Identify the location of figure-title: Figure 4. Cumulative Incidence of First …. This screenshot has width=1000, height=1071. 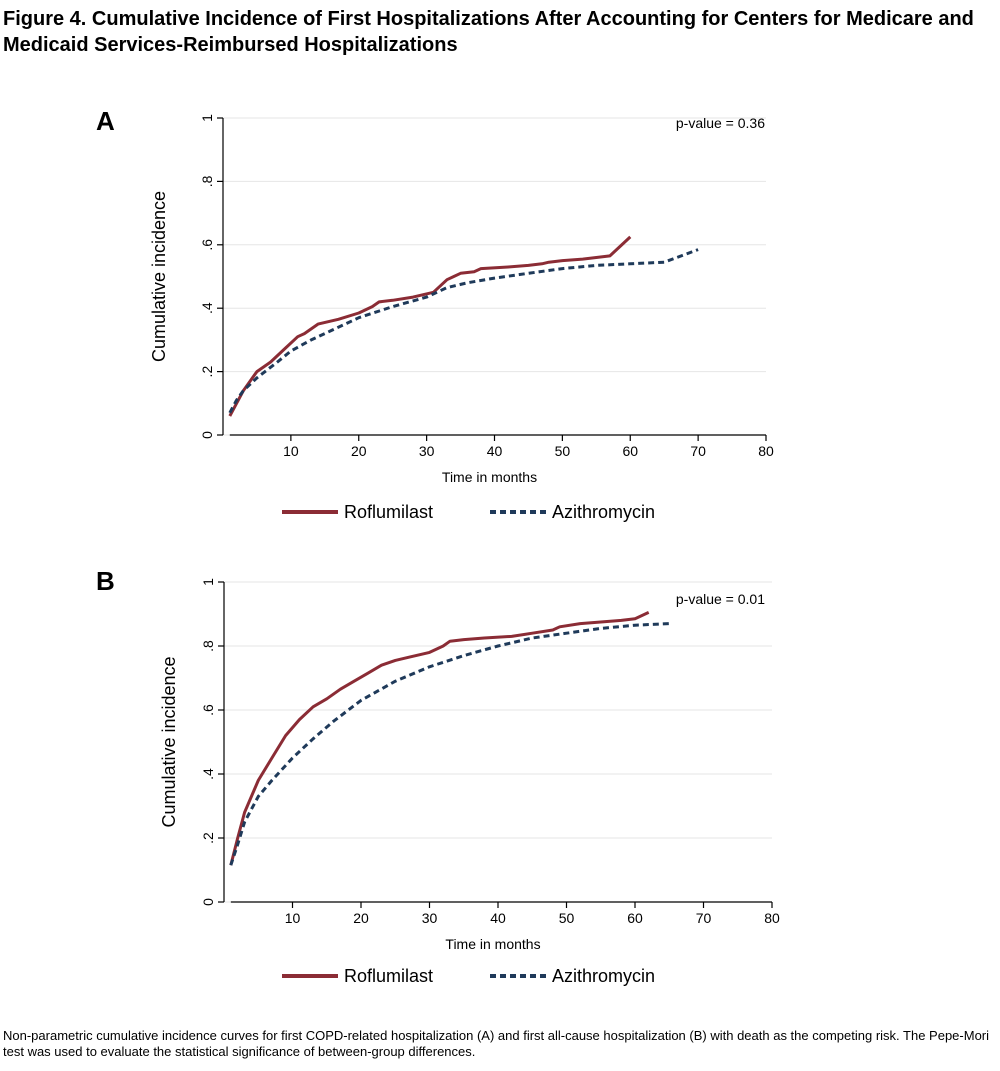
(488, 32).